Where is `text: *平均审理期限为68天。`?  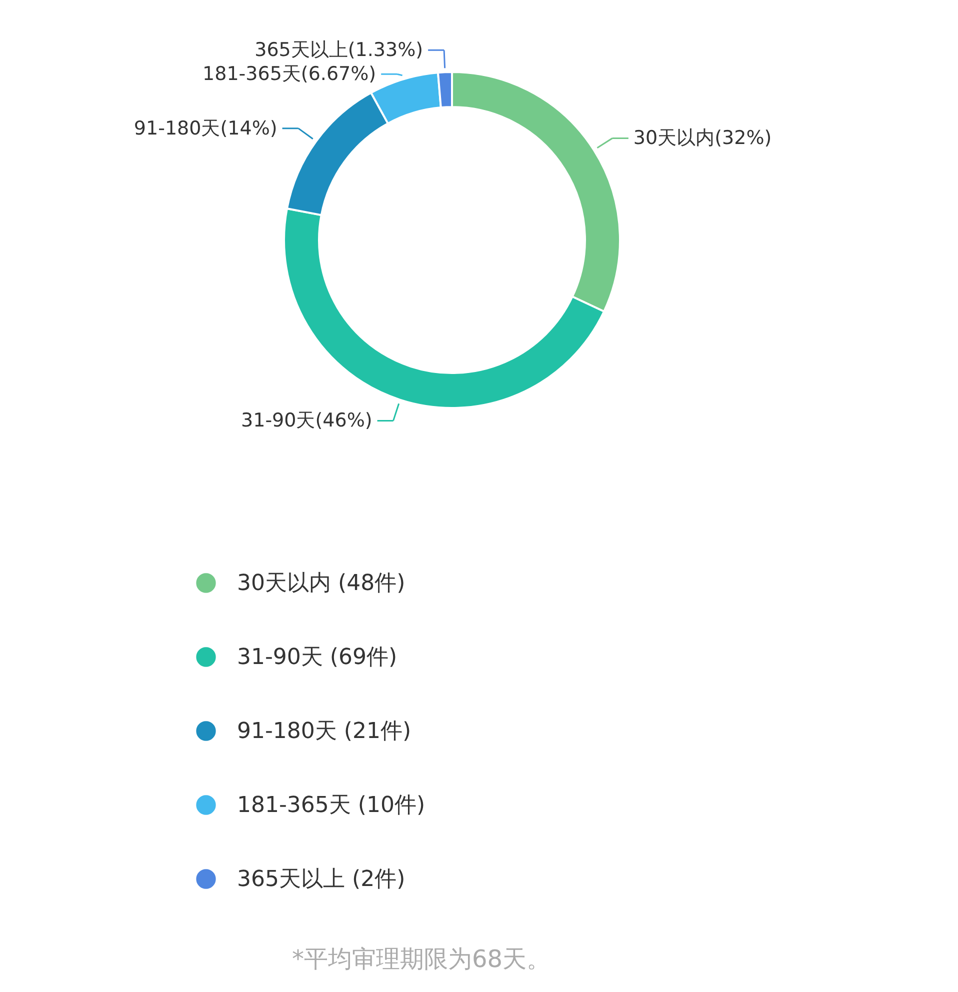 text: *平均审理期限为68天。 is located at coordinates (421, 959).